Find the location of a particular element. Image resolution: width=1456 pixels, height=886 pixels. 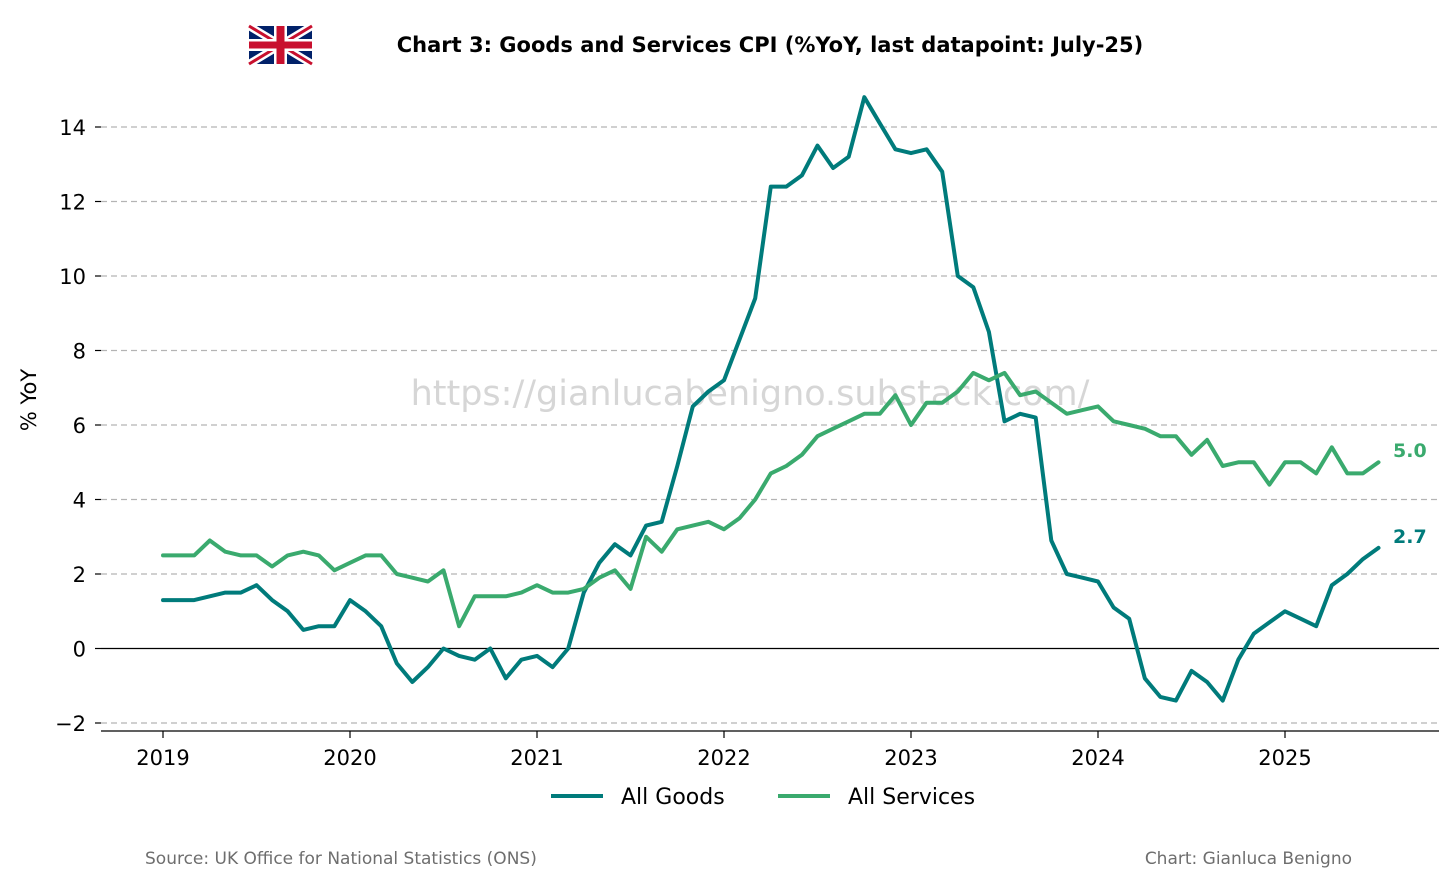

legend-label-services: All Services is located at coordinates (911, 797).